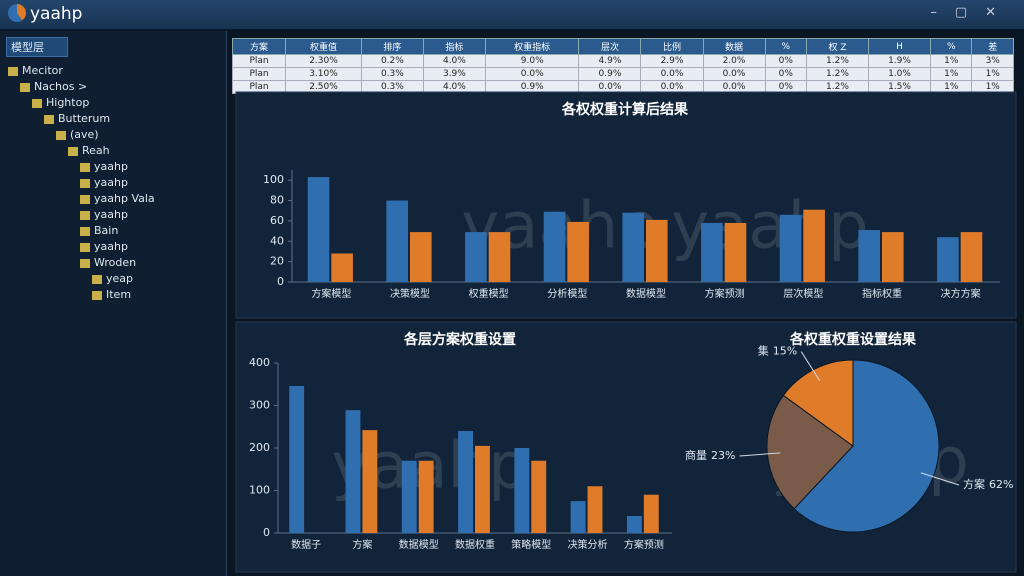 The image size is (1024, 576). What do you see at coordinates (992, 61) in the screenshot?
I see `table-cell: 3%` at bounding box center [992, 61].